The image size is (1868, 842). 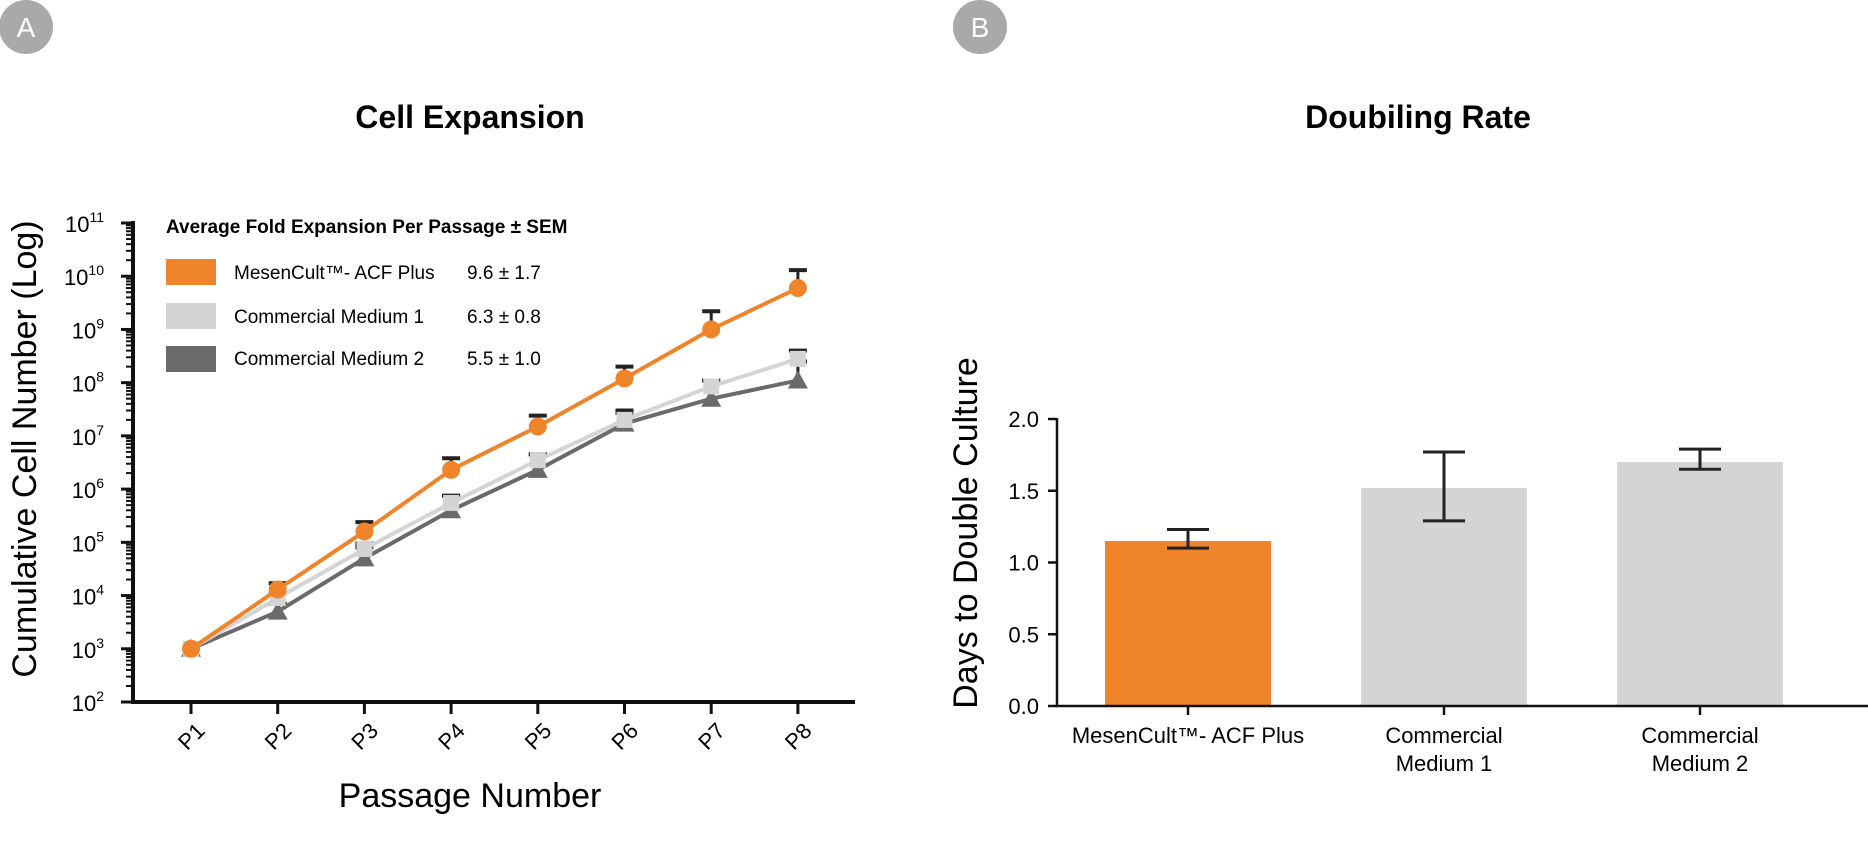 What do you see at coordinates (88, 329) in the screenshot?
I see `y-tick-label: 10⁹` at bounding box center [88, 329].